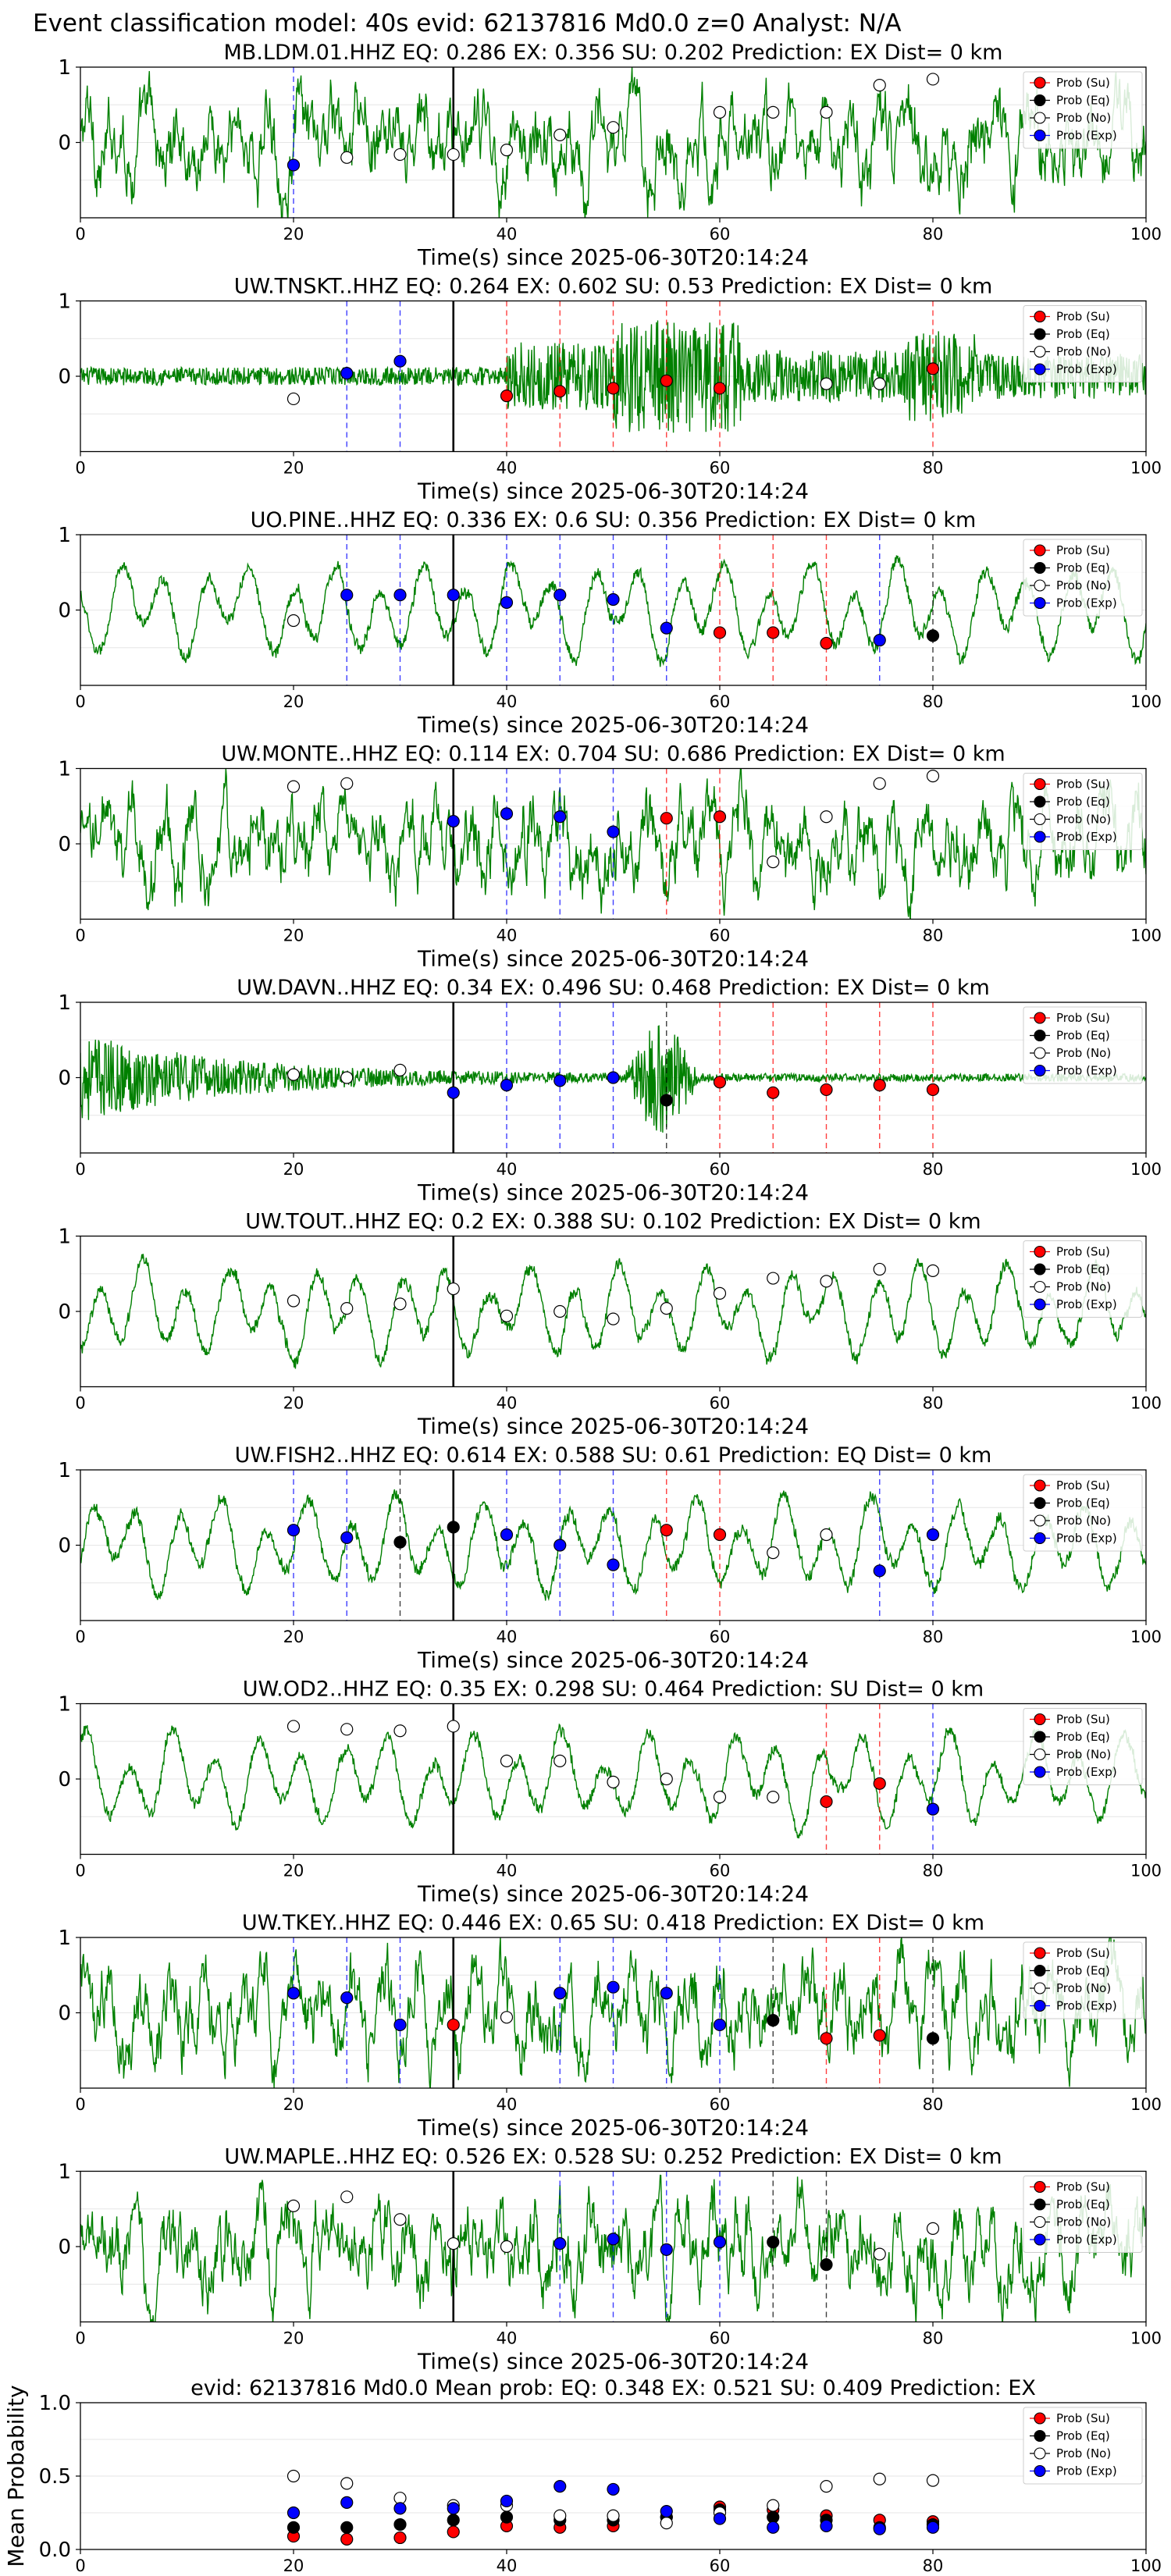 This screenshot has width=1171, height=2576. I want to click on y-tick-label: 1.0, so click(55, 2403).